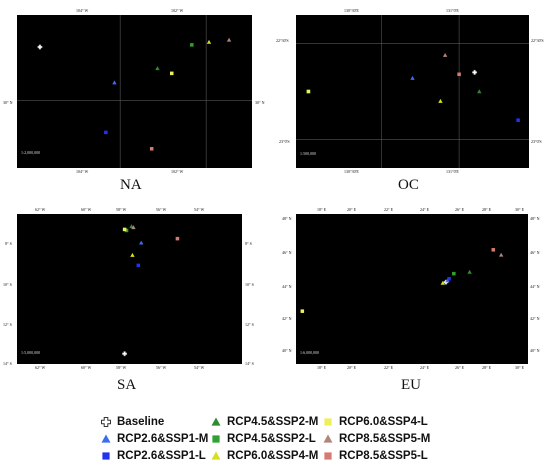  Describe the element at coordinates (249, 284) in the screenshot. I see `sa-right-tick-2: 10° S` at that location.